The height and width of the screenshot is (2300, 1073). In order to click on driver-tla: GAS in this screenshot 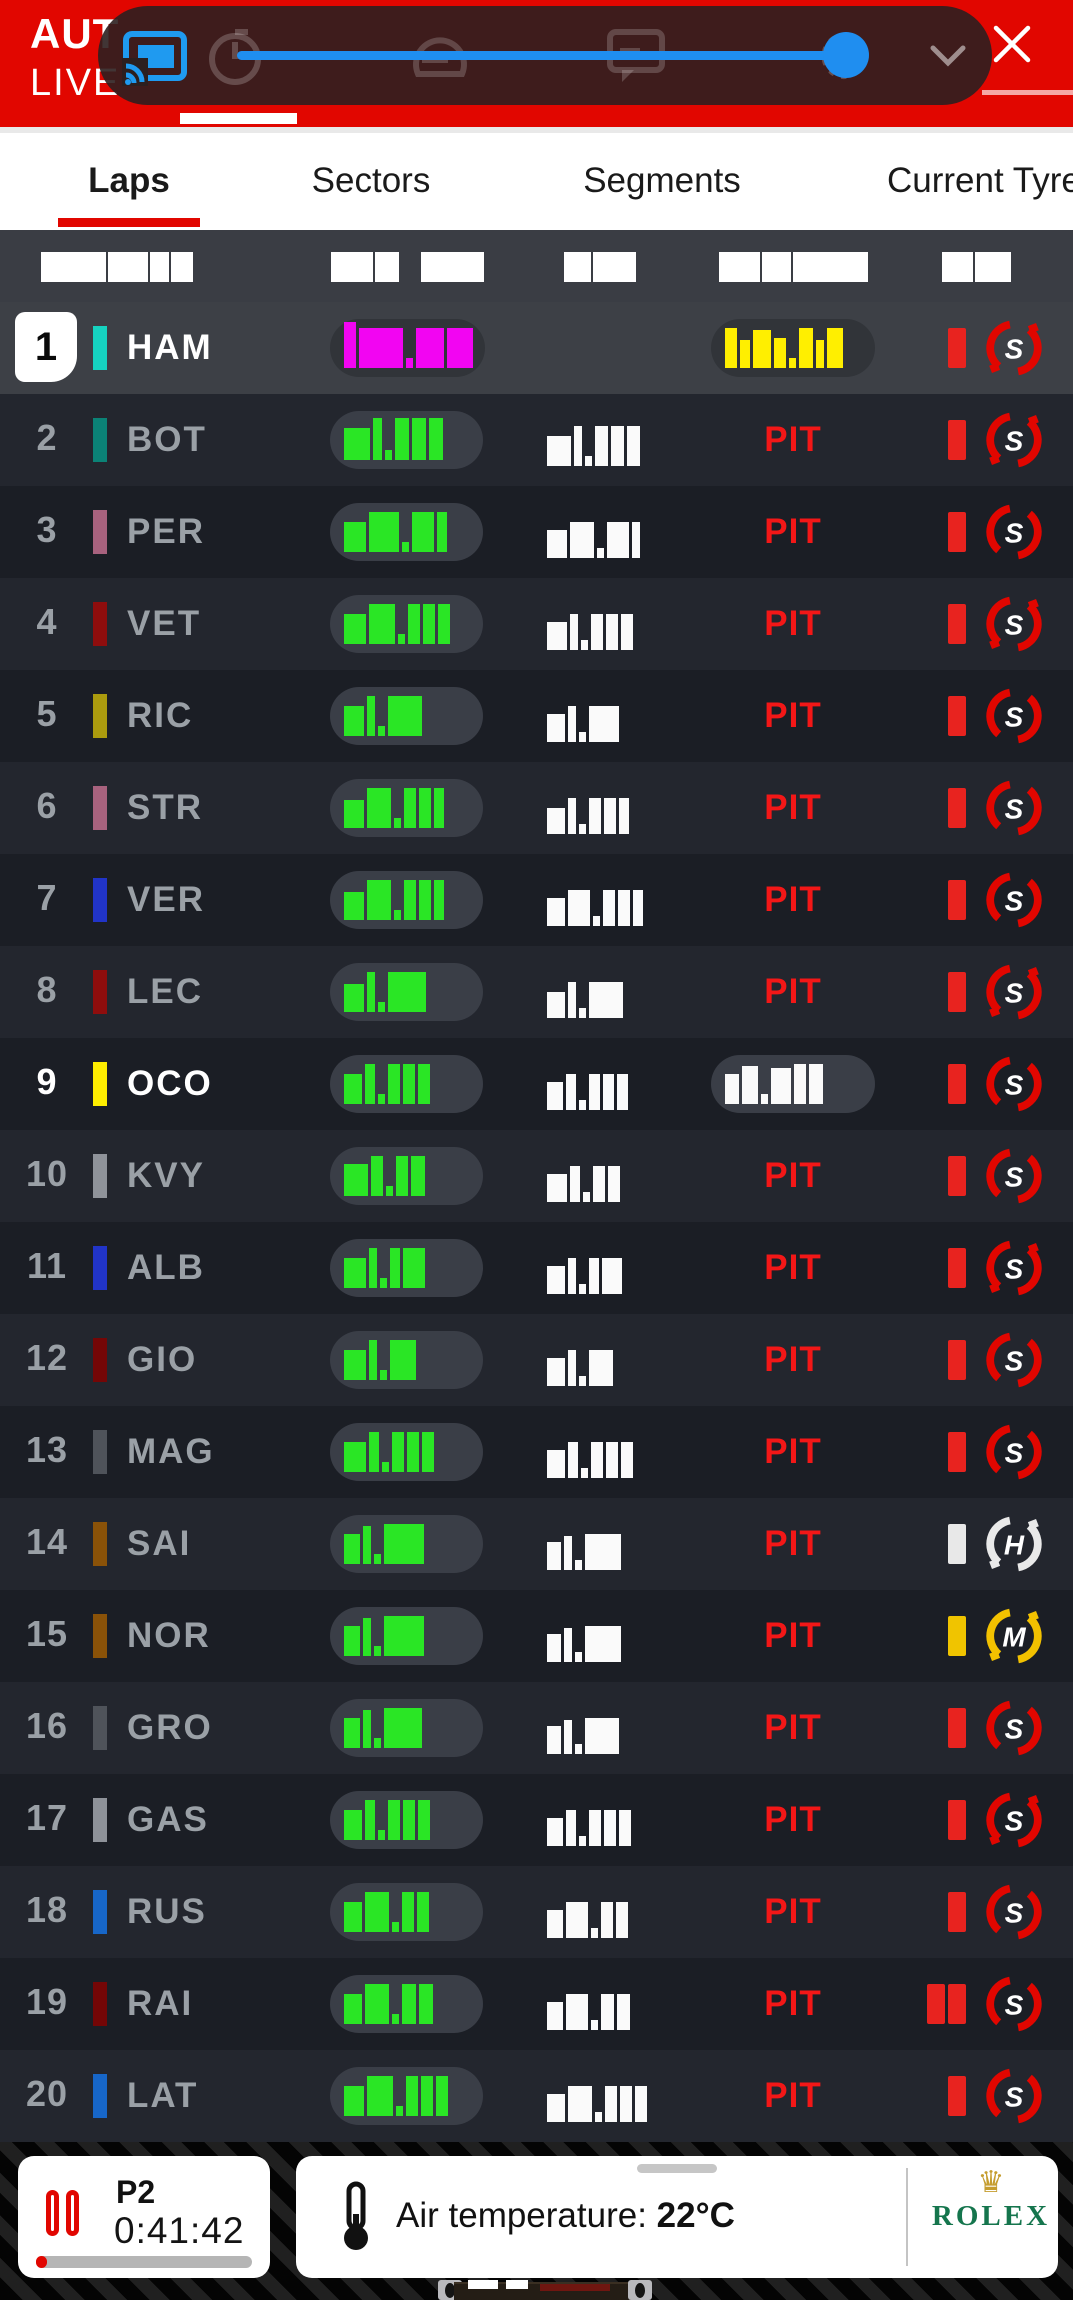, I will do `click(168, 1819)`.